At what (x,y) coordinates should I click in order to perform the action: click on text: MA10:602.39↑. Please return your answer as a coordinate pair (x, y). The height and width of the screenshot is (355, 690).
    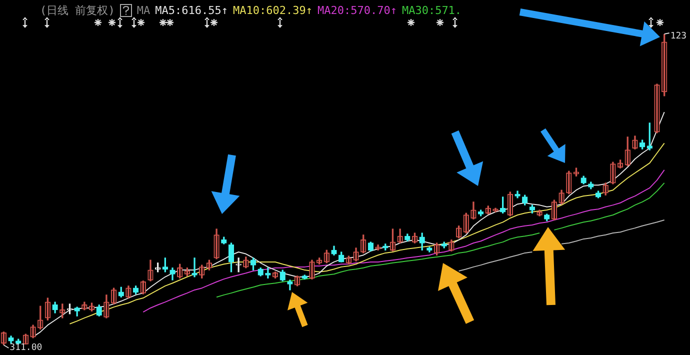
    Looking at the image, I should click on (272, 10).